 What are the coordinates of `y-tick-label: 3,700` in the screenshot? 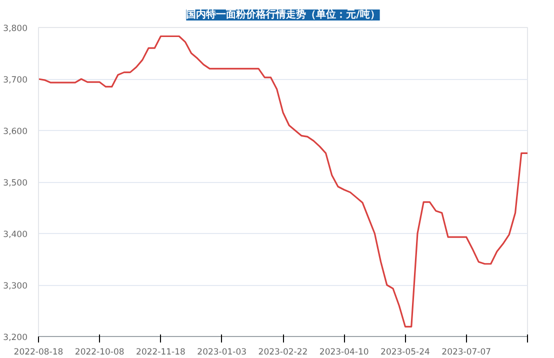 It's located at (15, 81).